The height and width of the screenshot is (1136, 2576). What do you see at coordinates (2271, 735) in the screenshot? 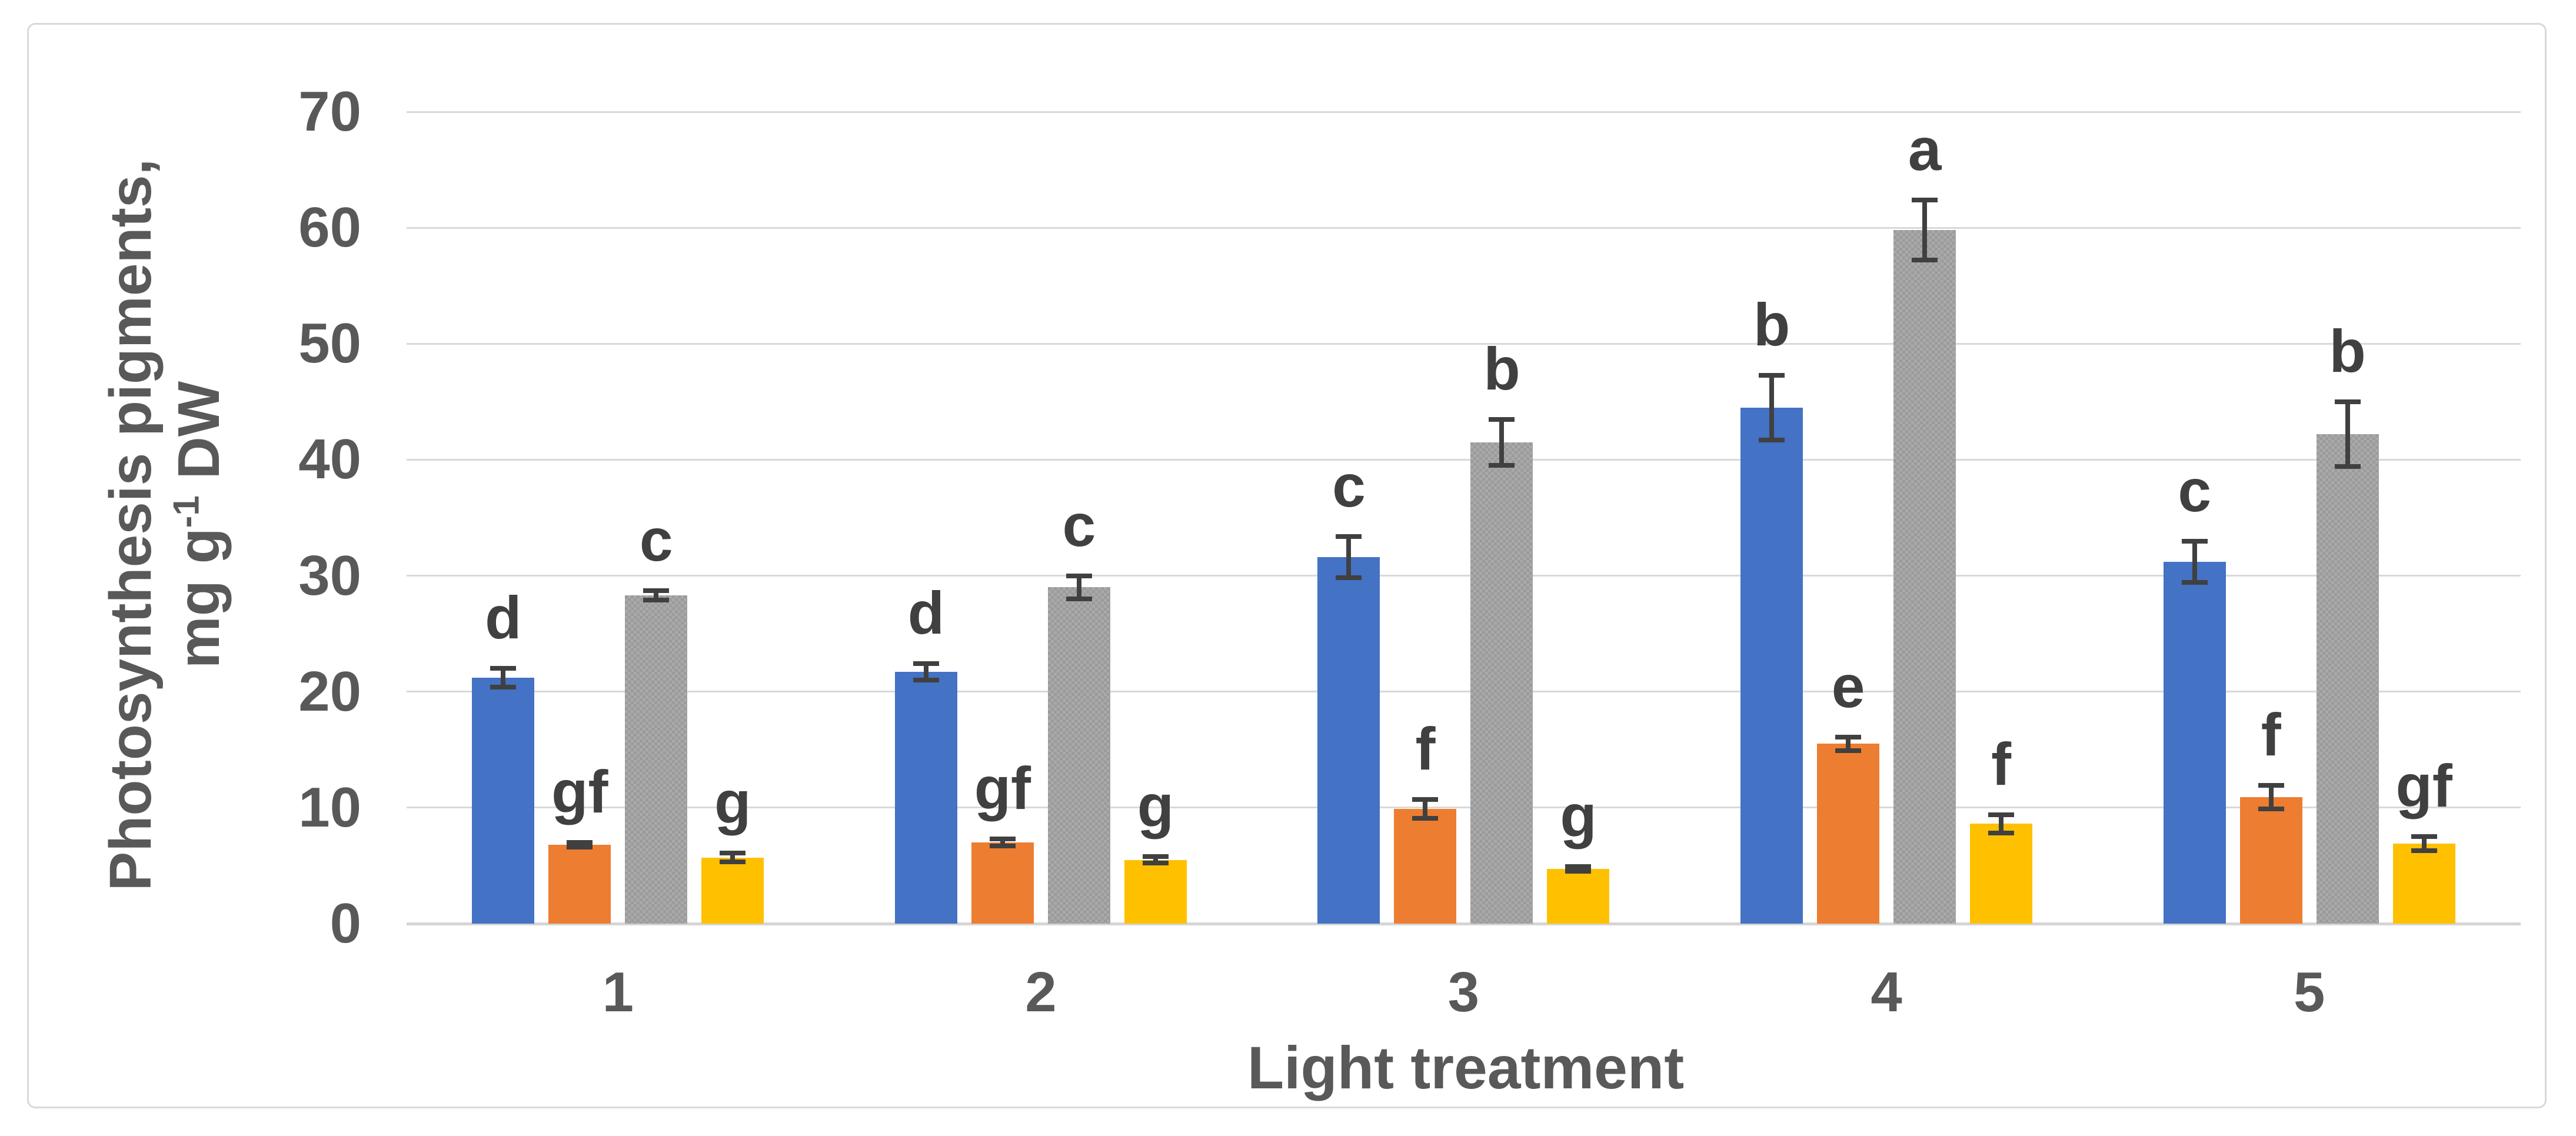
I see `significance-letter-series-orange-group-5: f` at bounding box center [2271, 735].